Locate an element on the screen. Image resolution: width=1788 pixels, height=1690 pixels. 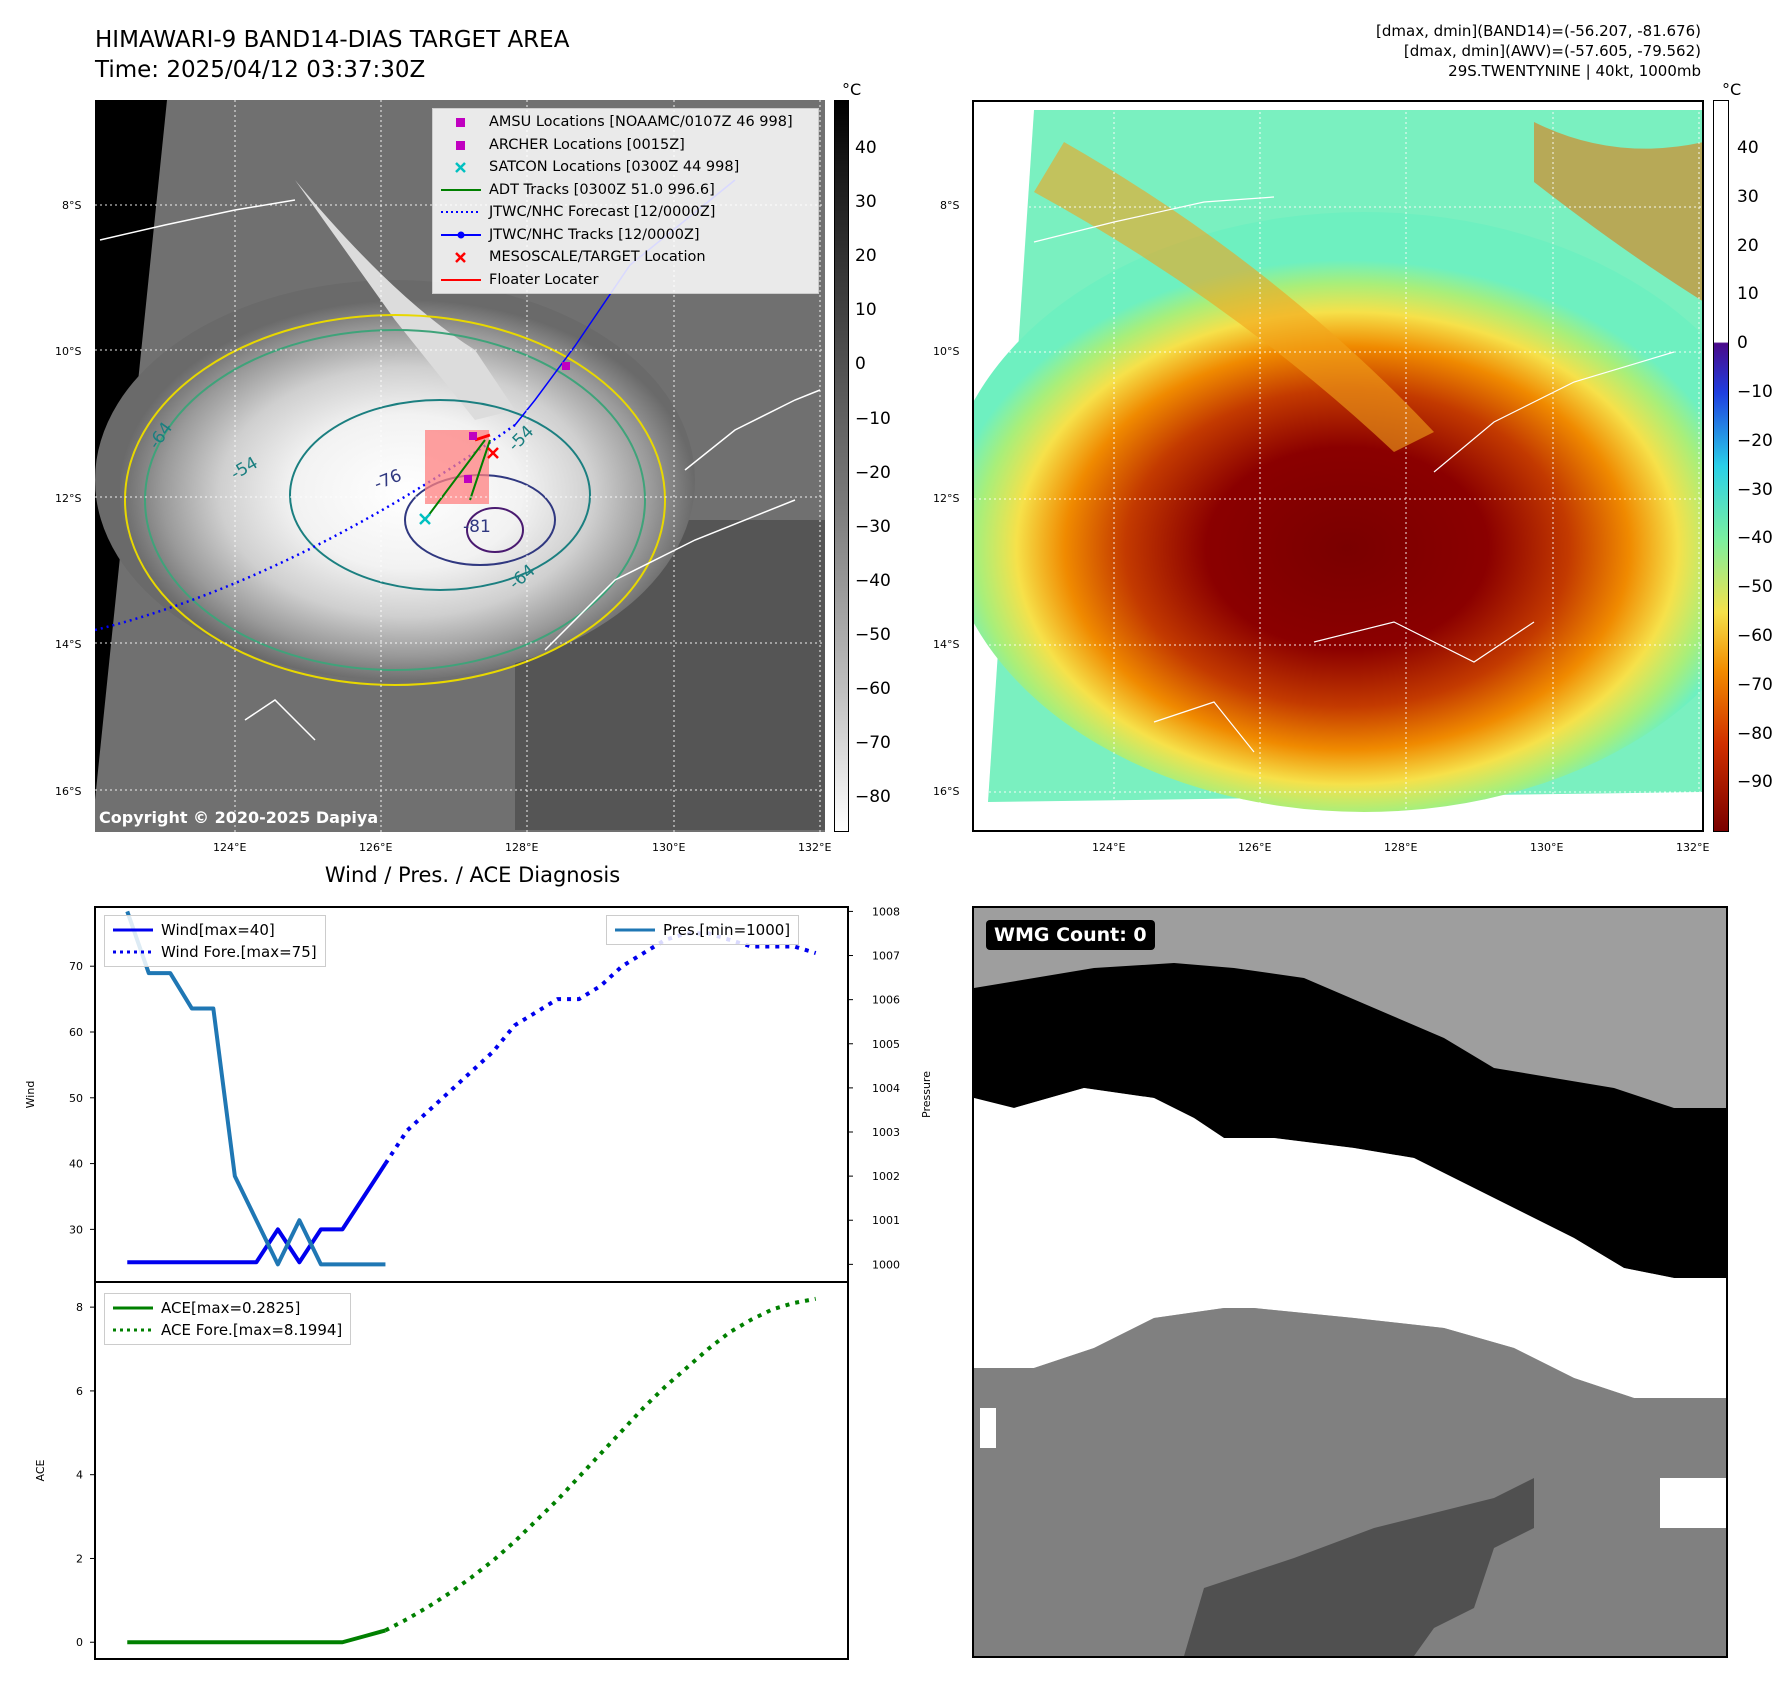
legend-pressure: Pres.[min=1000] is located at coordinates (703, 930).